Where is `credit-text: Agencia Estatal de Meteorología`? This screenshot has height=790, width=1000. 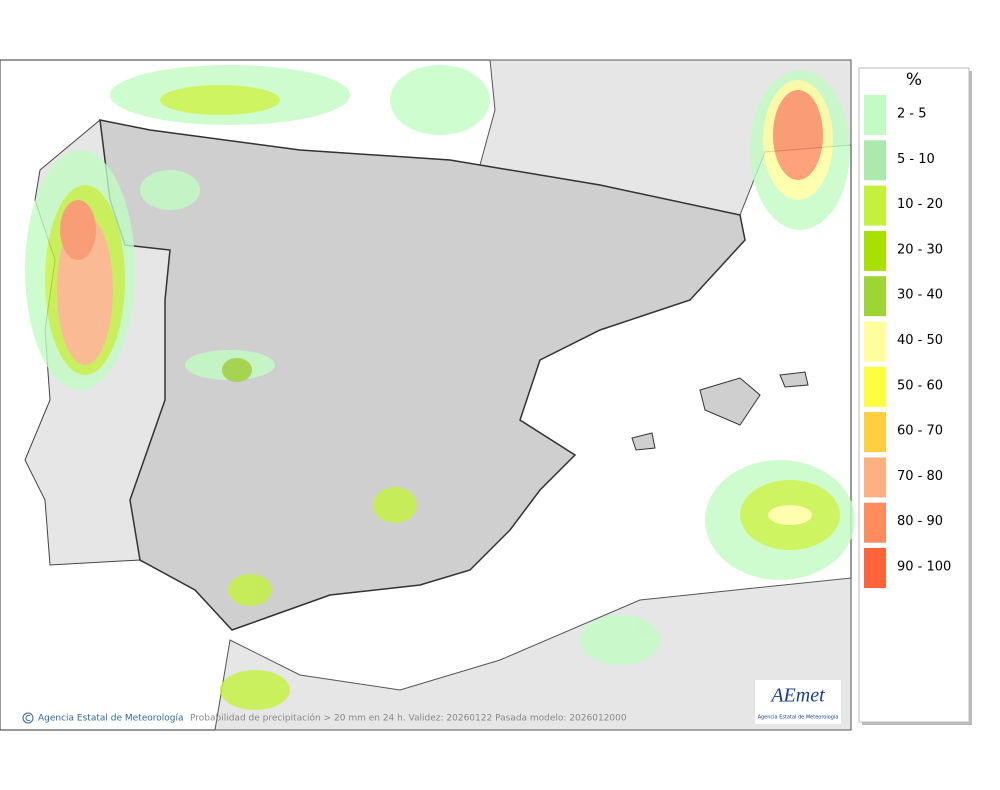 credit-text: Agencia Estatal de Meteorología is located at coordinates (111, 719).